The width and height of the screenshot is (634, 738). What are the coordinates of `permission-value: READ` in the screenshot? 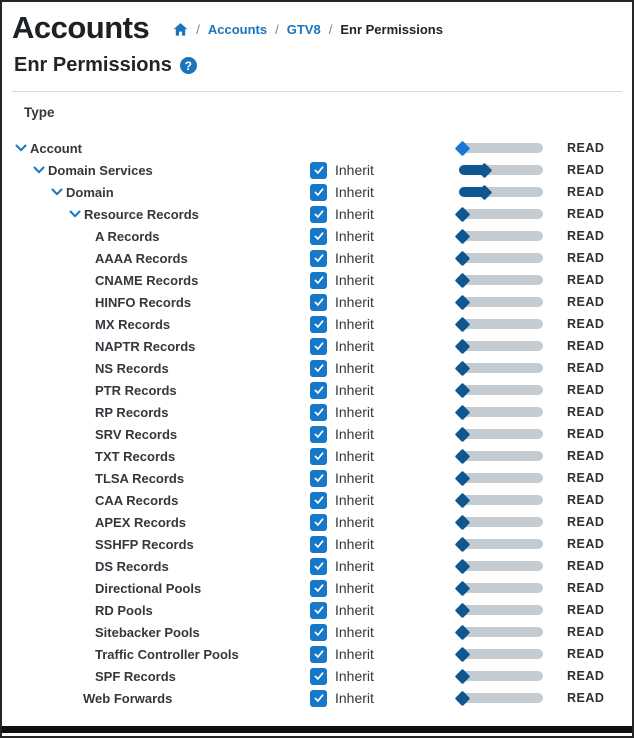 It's located at (586, 192).